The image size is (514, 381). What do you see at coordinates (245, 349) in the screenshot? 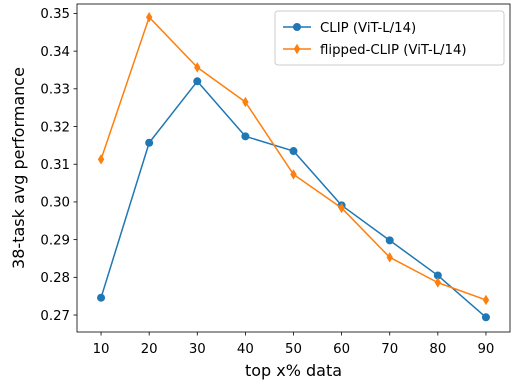
I see `x-tick-label: 40` at bounding box center [245, 349].